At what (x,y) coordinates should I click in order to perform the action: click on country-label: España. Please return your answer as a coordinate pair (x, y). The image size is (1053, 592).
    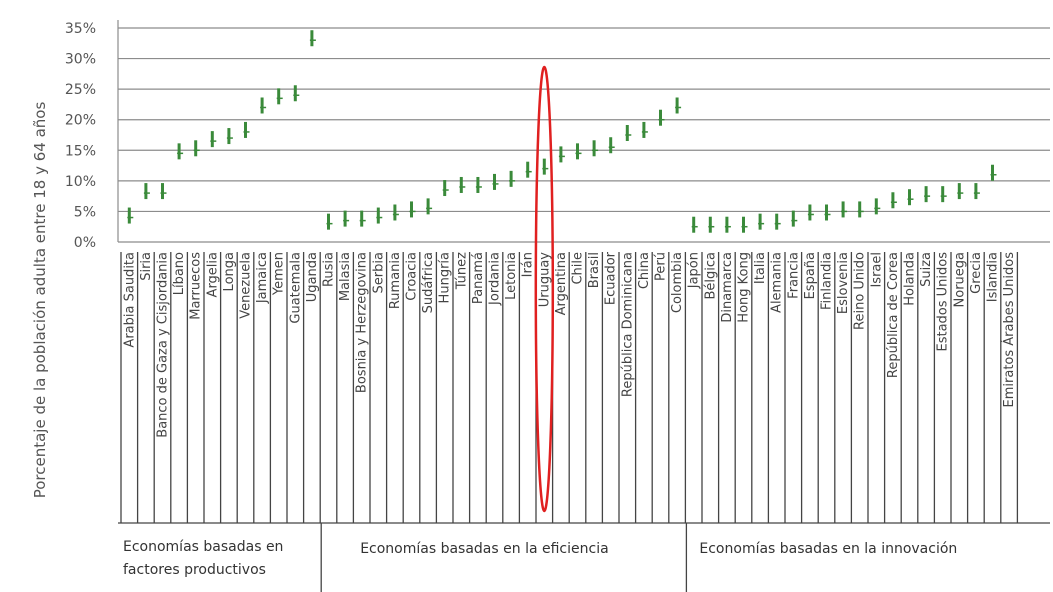
    Looking at the image, I should click on (810, 275).